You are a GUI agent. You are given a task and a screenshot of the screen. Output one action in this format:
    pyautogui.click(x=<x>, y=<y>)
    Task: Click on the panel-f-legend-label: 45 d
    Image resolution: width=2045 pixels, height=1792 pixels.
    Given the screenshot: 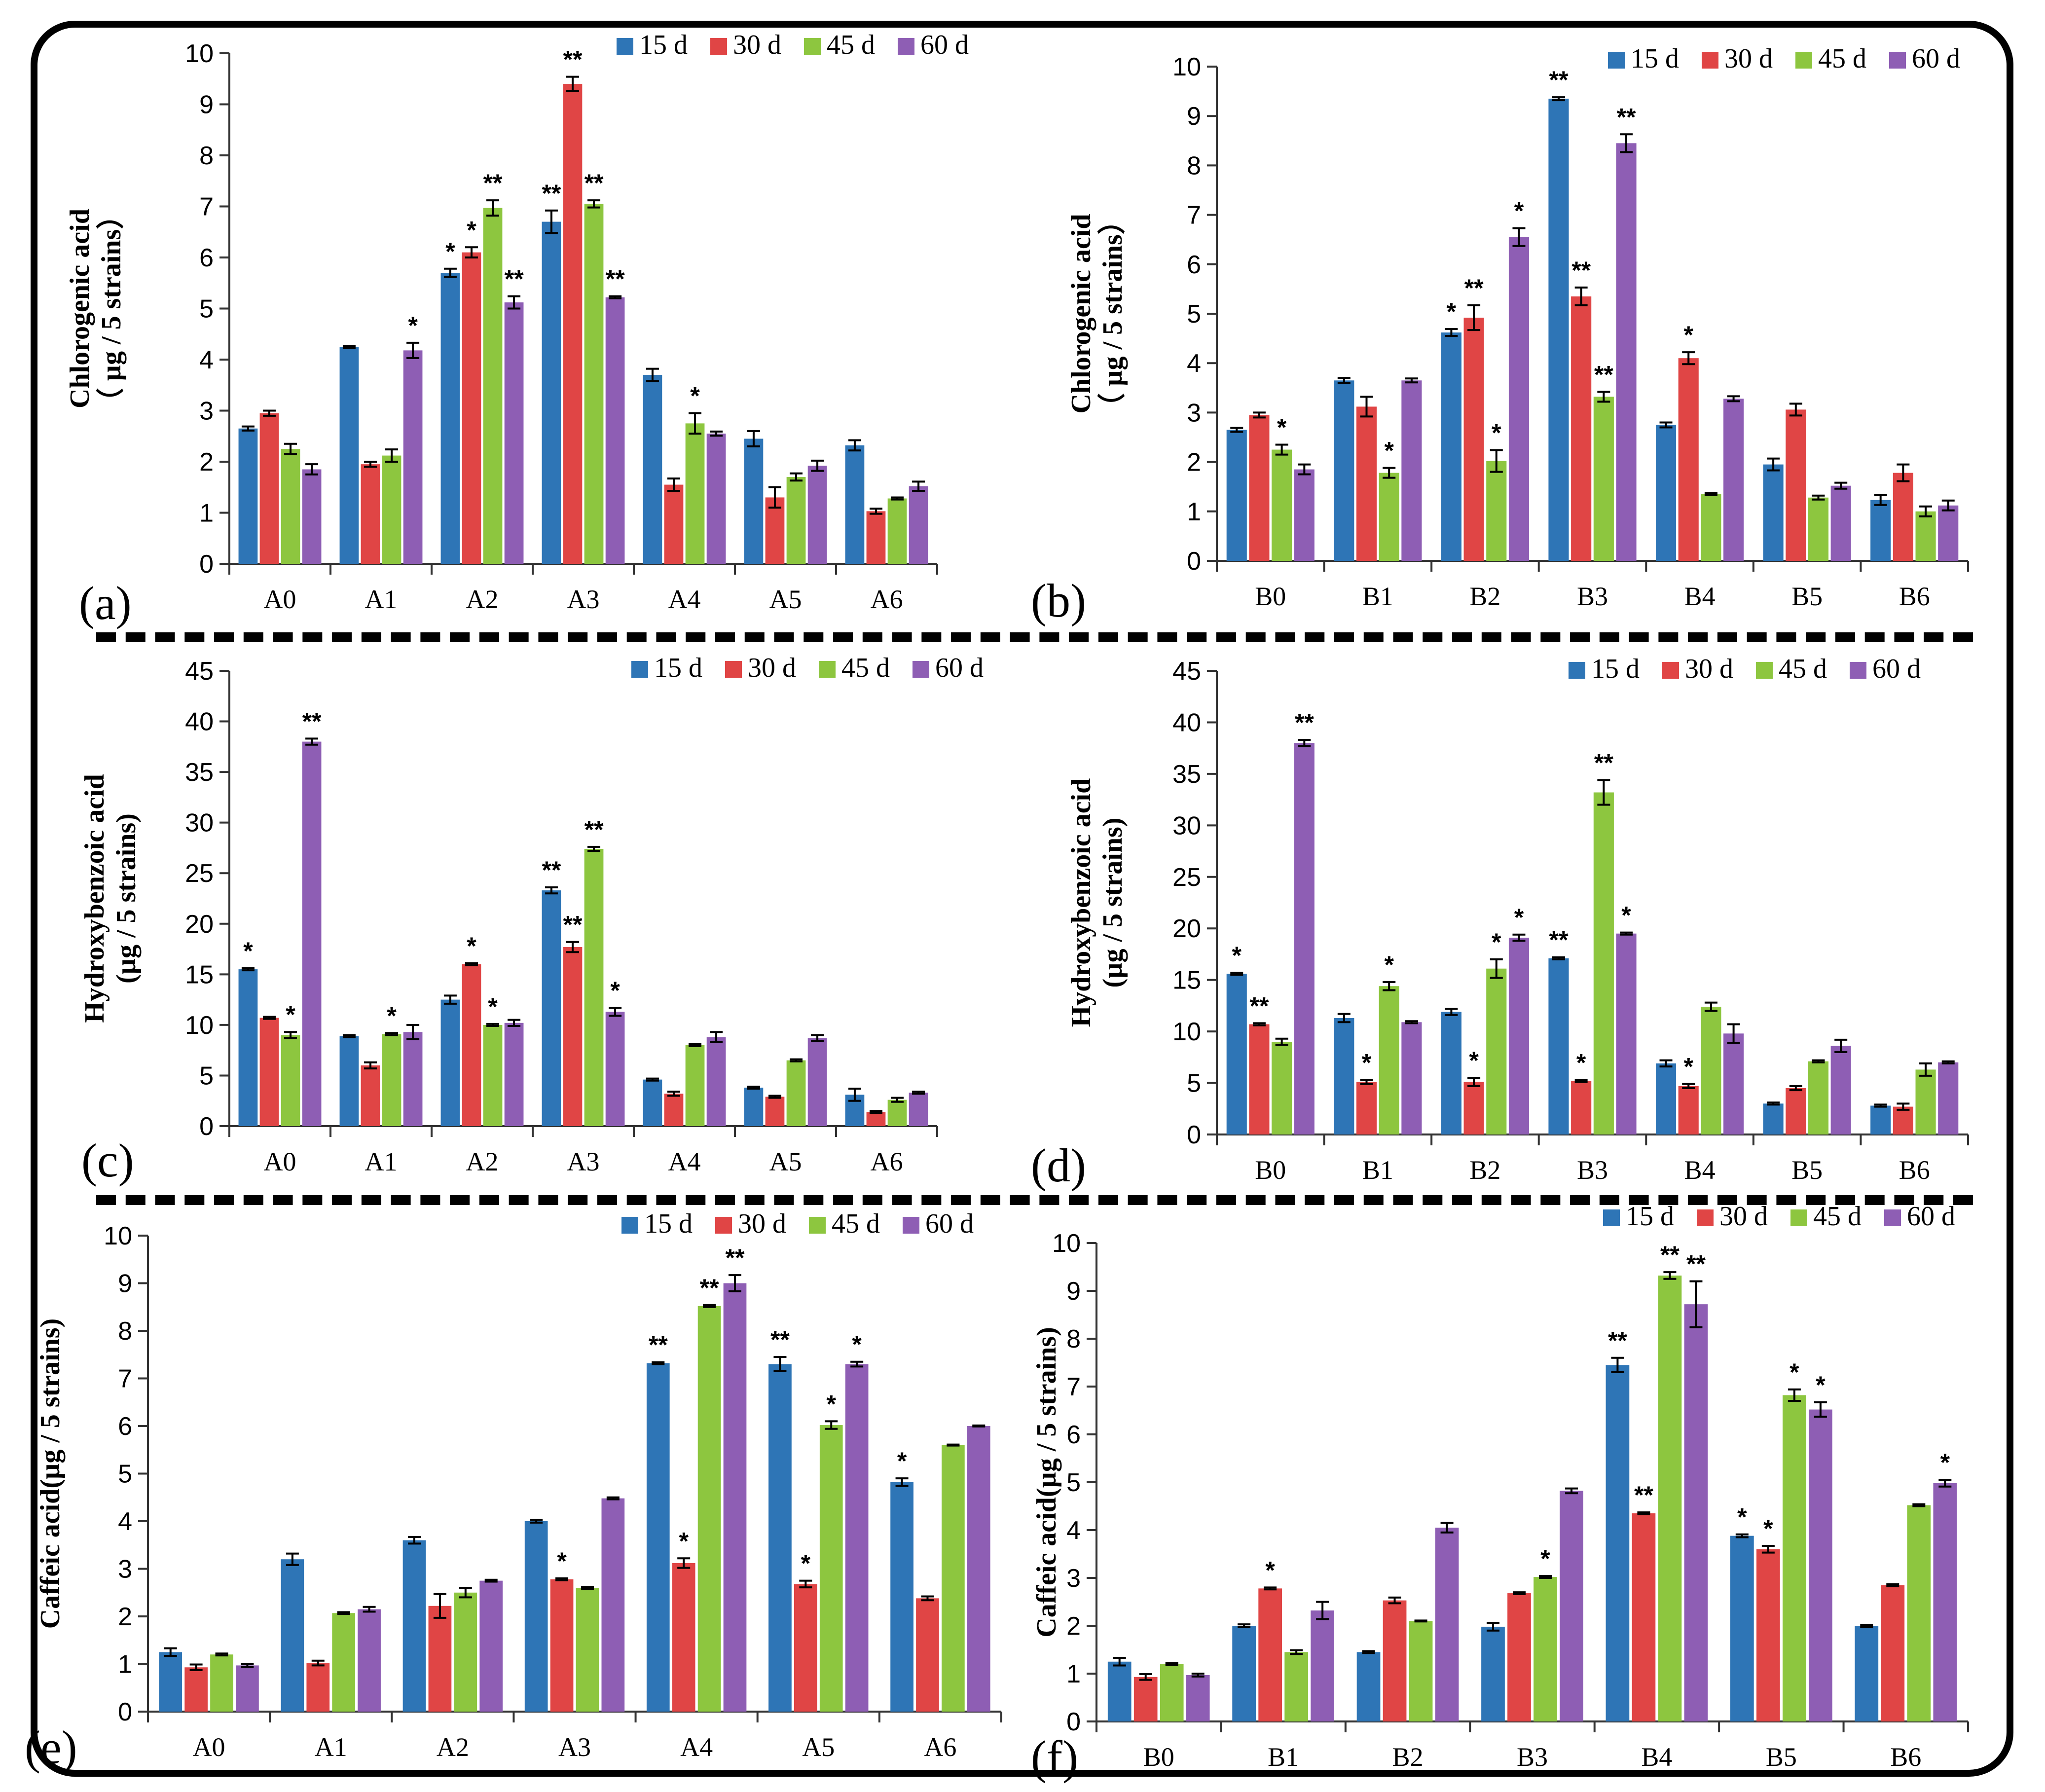 What is the action you would take?
    pyautogui.click(x=1837, y=1216)
    